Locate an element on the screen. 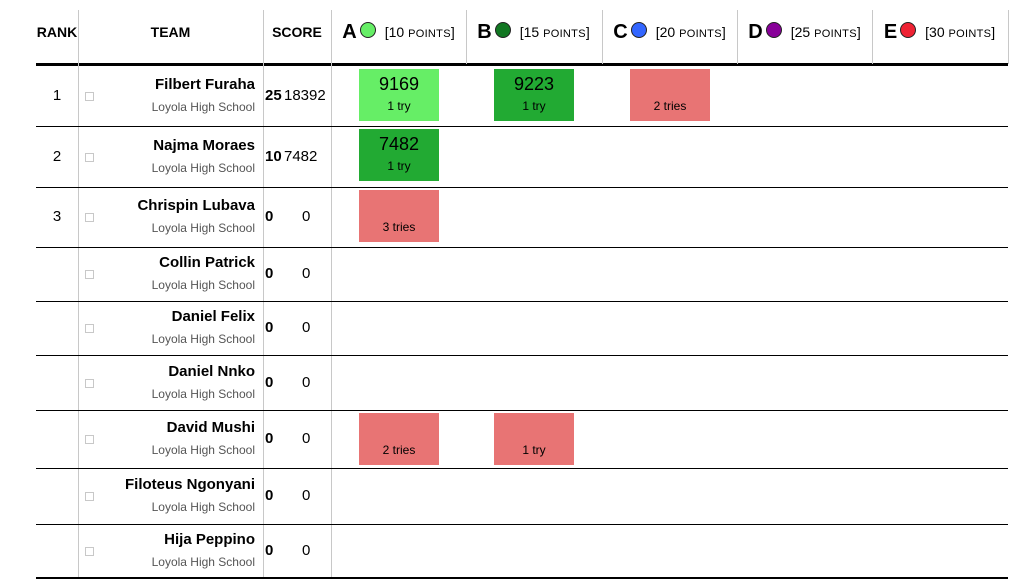 The width and height of the screenshot is (1024, 581). team-rank: 1 is located at coordinates (57, 95).